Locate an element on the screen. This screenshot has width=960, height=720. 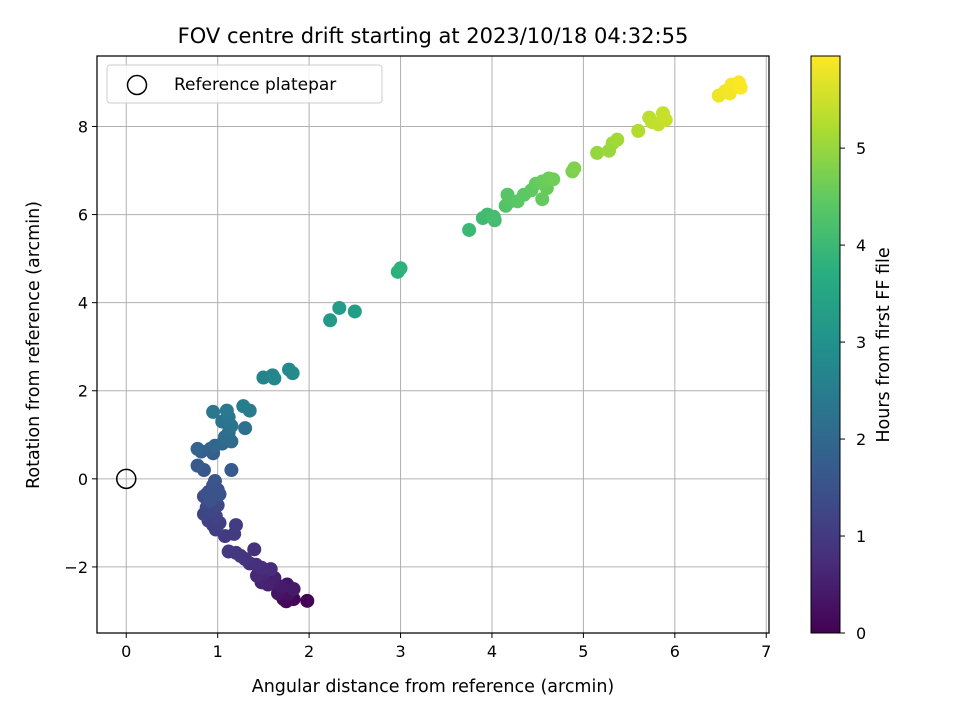
y-tick-label: 0 is located at coordinates (83, 479).